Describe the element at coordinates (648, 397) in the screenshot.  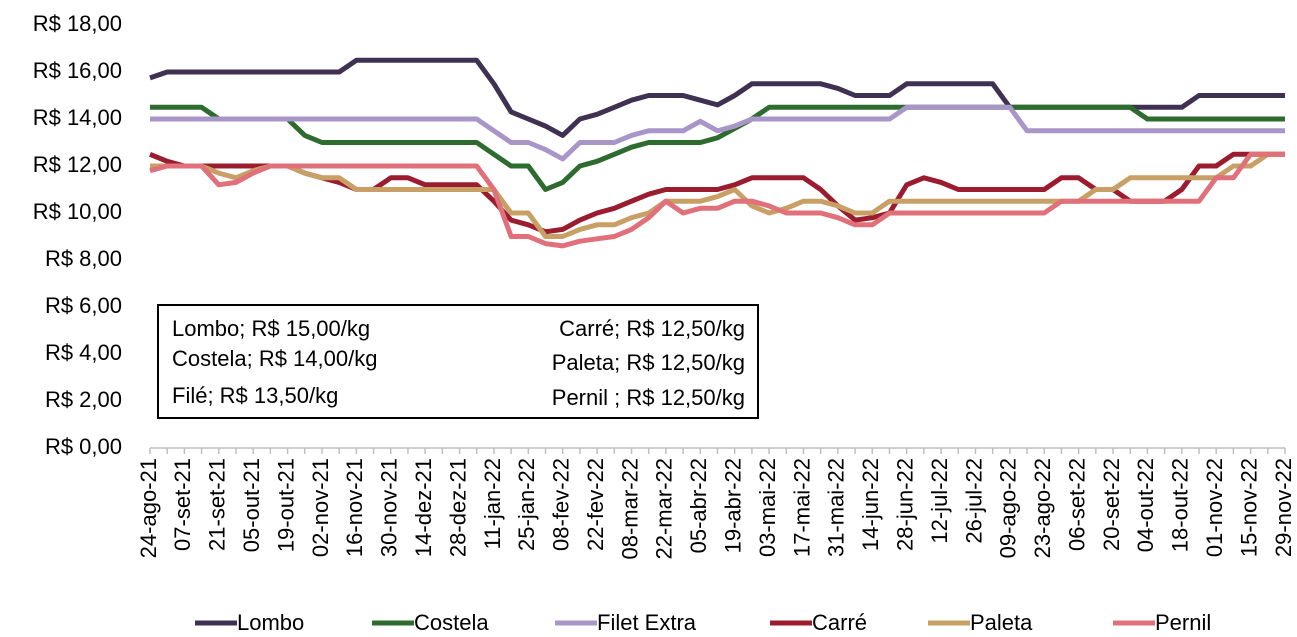
I see `annotation: Pernil ; R$ 12,50/kg` at that location.